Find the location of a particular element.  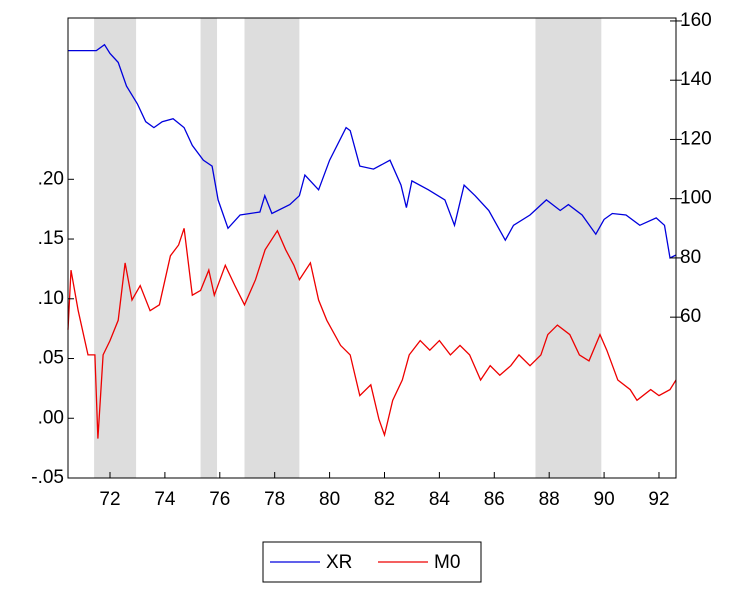

x-tick-label: 74 is located at coordinates (165, 499).